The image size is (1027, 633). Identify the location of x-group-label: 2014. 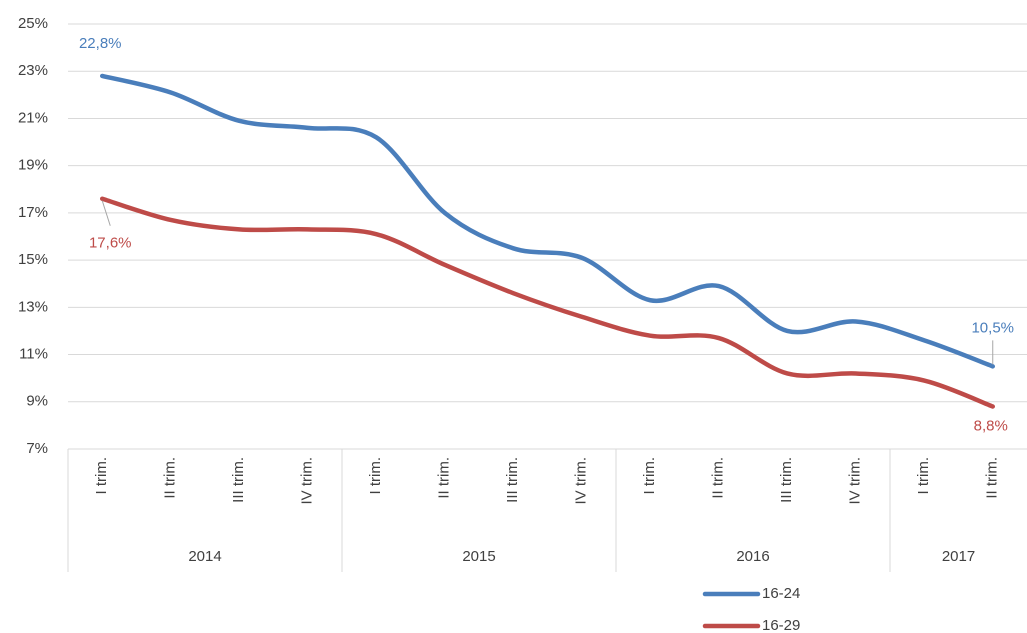
(204, 556).